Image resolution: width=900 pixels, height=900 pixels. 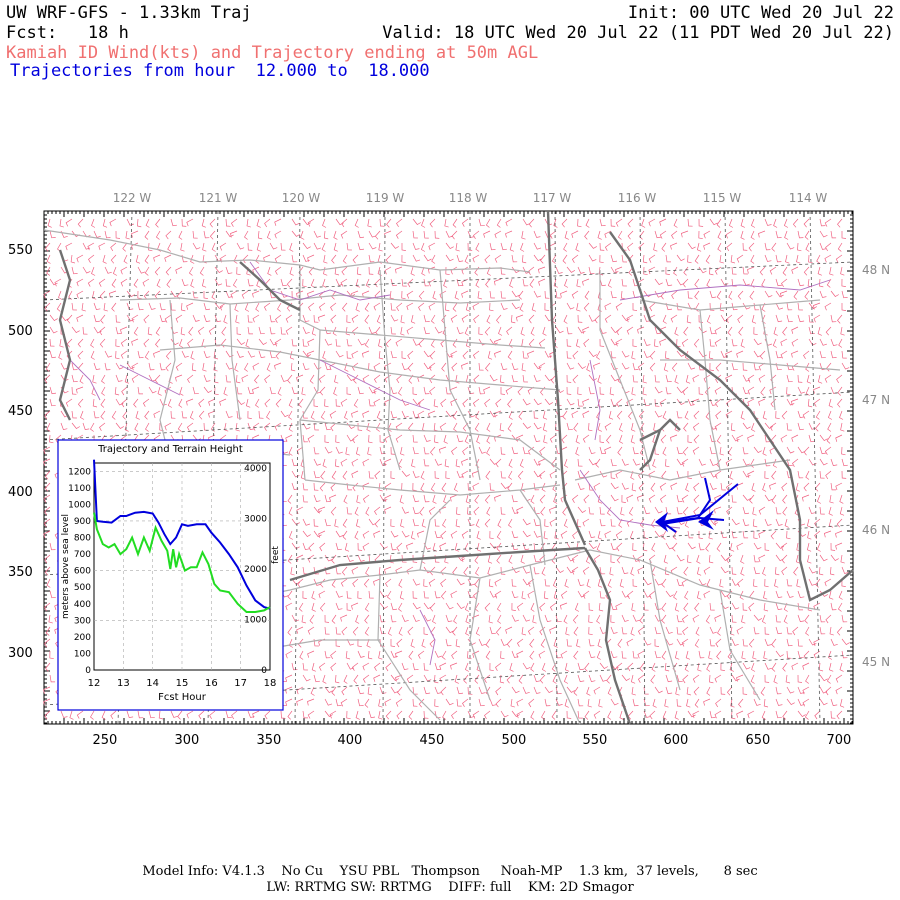 I want to click on forecast-hour: Fcst: 18 h, so click(x=67, y=33).